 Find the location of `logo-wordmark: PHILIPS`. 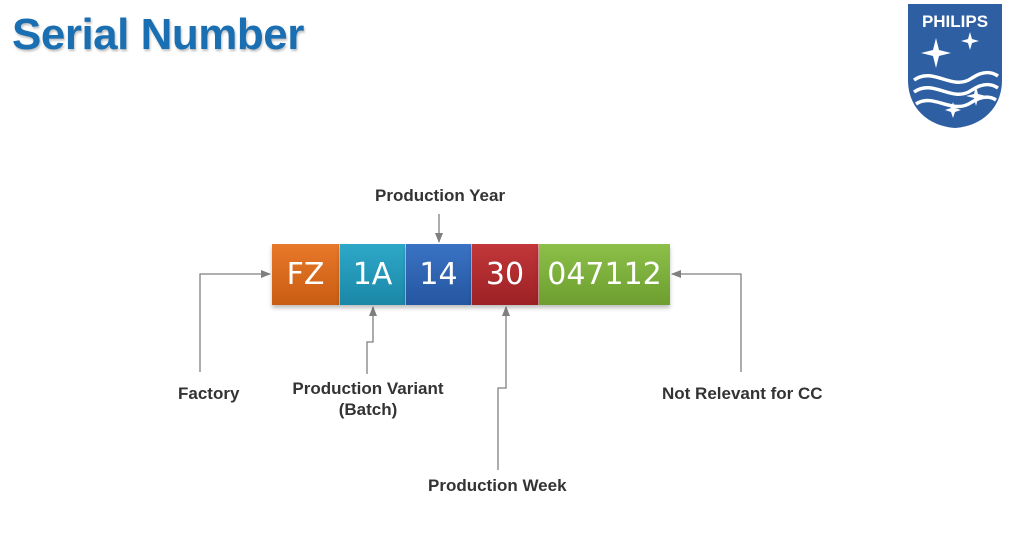

logo-wordmark: PHILIPS is located at coordinates (955, 21).